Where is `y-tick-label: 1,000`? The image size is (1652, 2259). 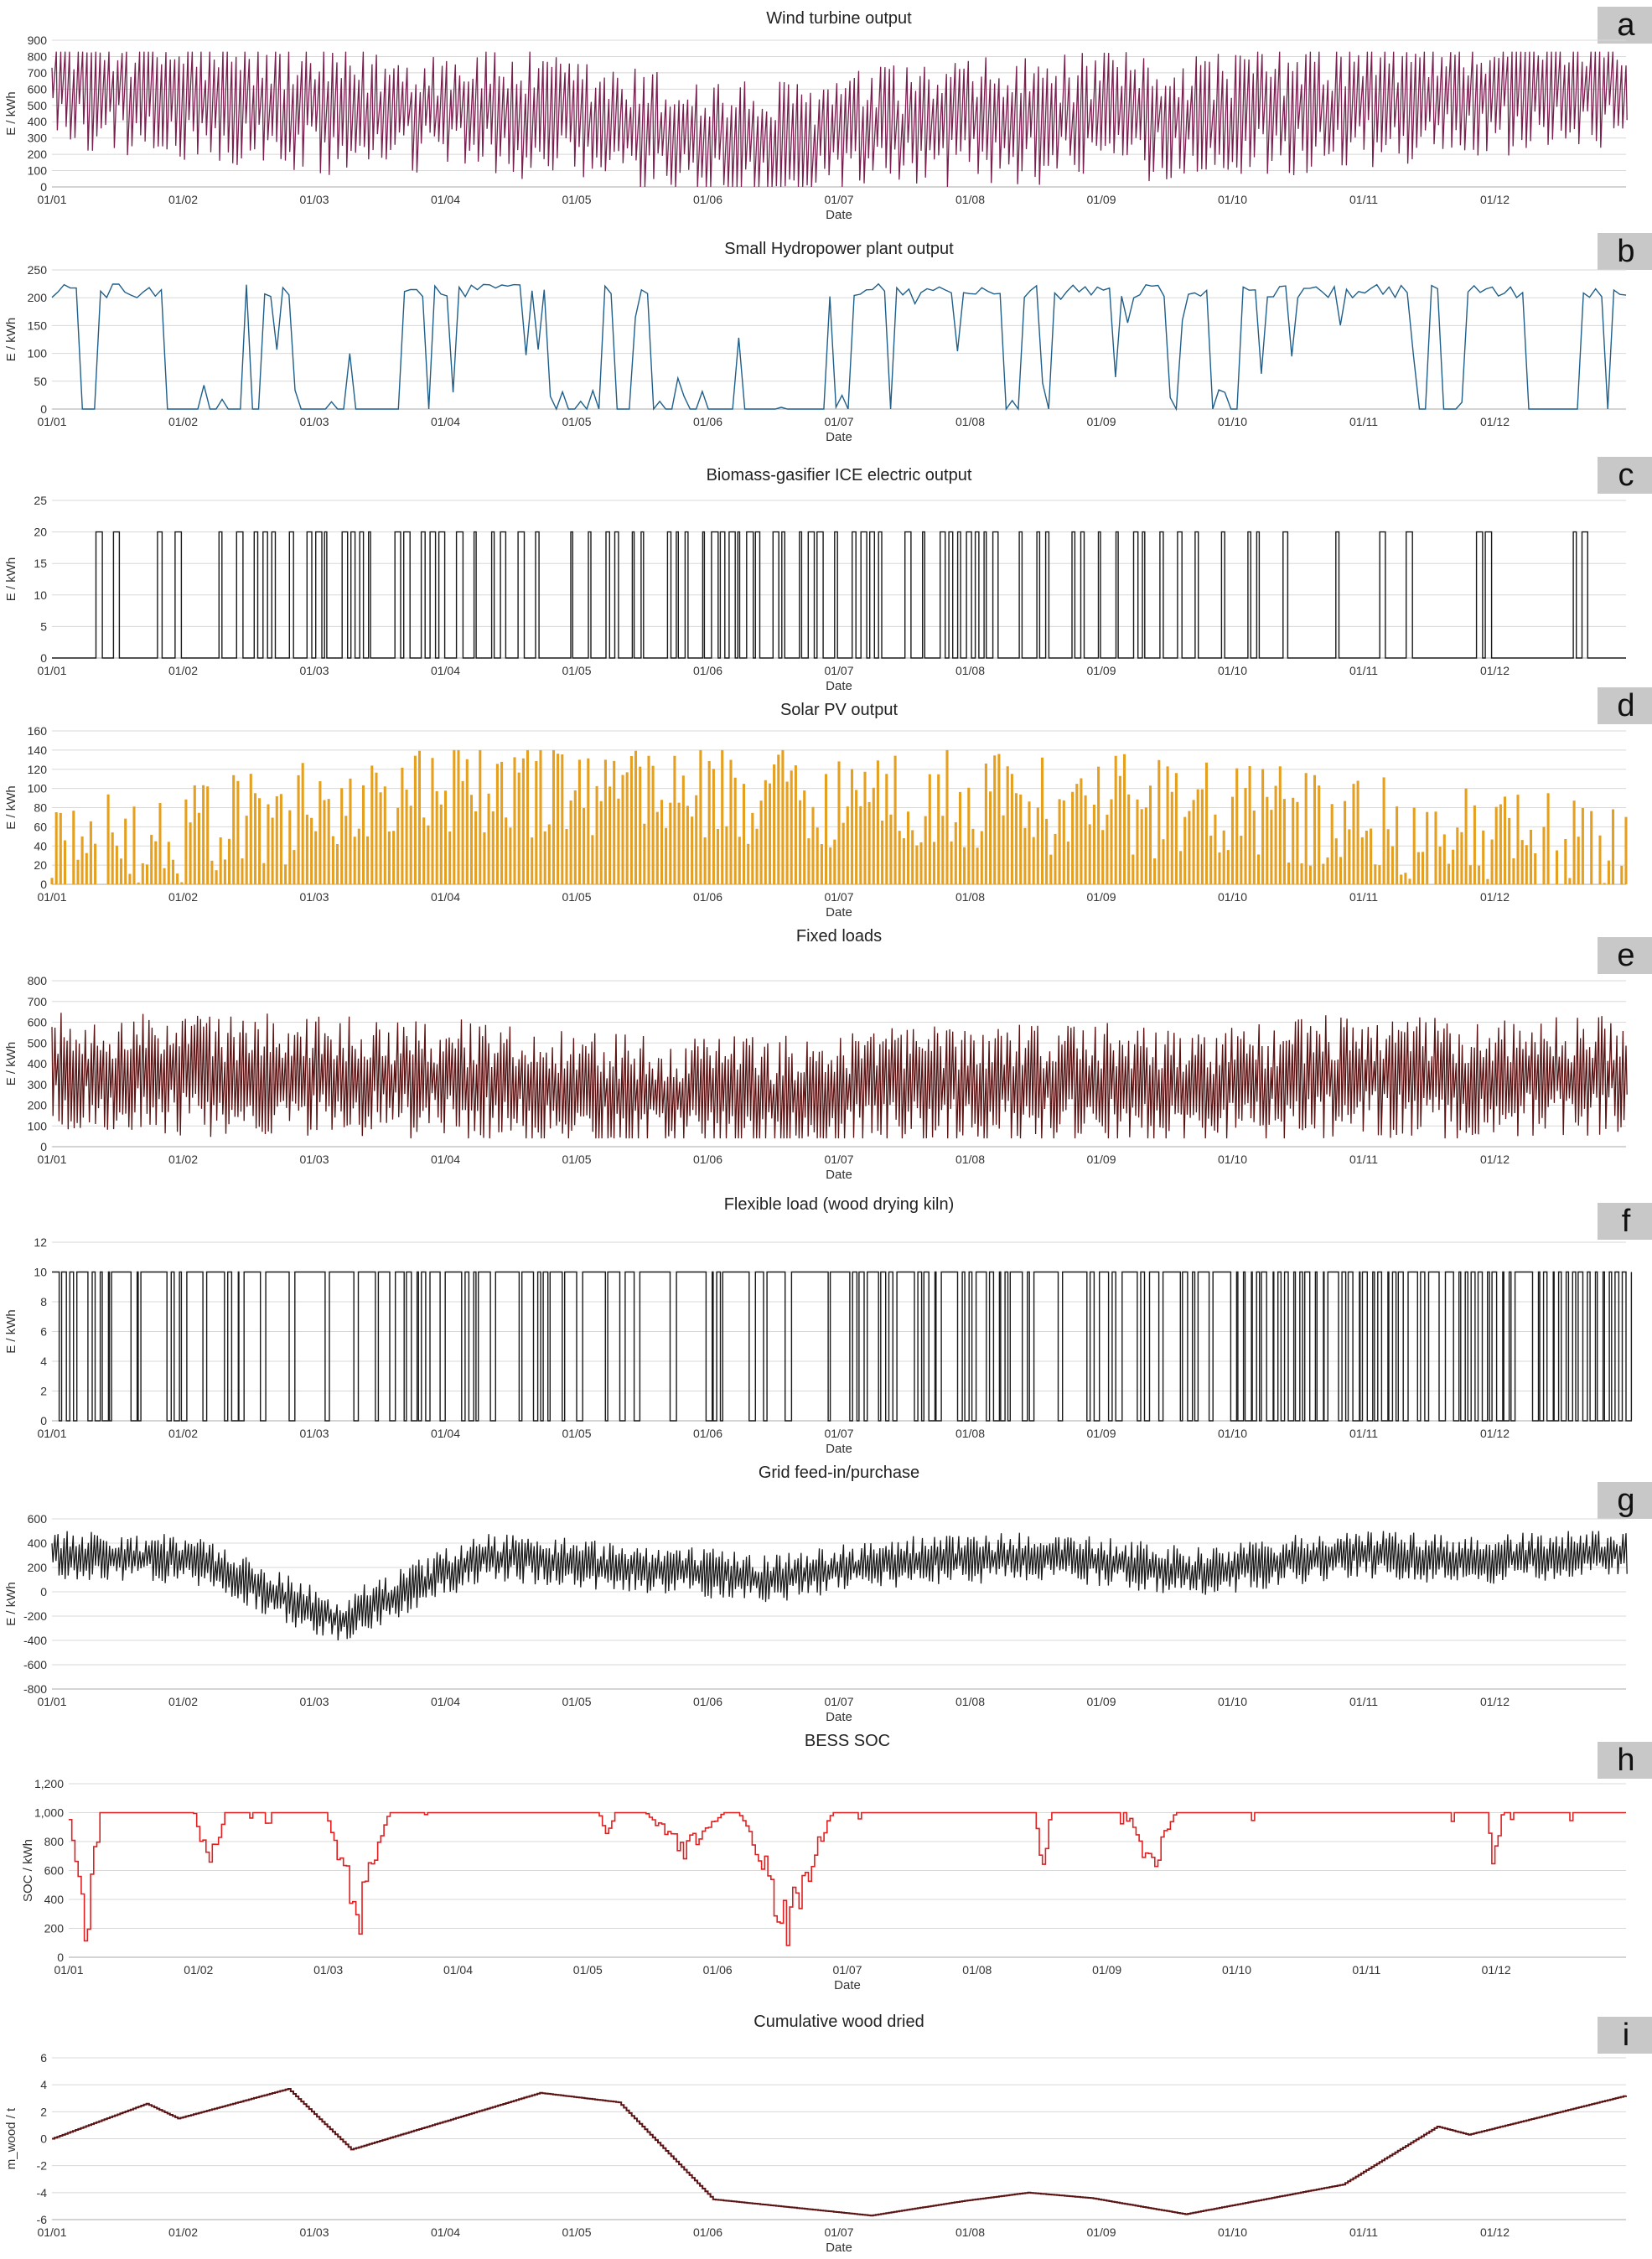
y-tick-label: 1,000 is located at coordinates (49, 1813).